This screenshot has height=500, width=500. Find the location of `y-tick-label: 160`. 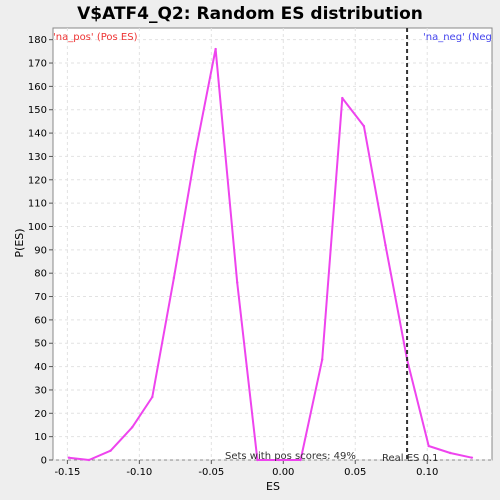

y-tick-label: 160 is located at coordinates (37, 87).